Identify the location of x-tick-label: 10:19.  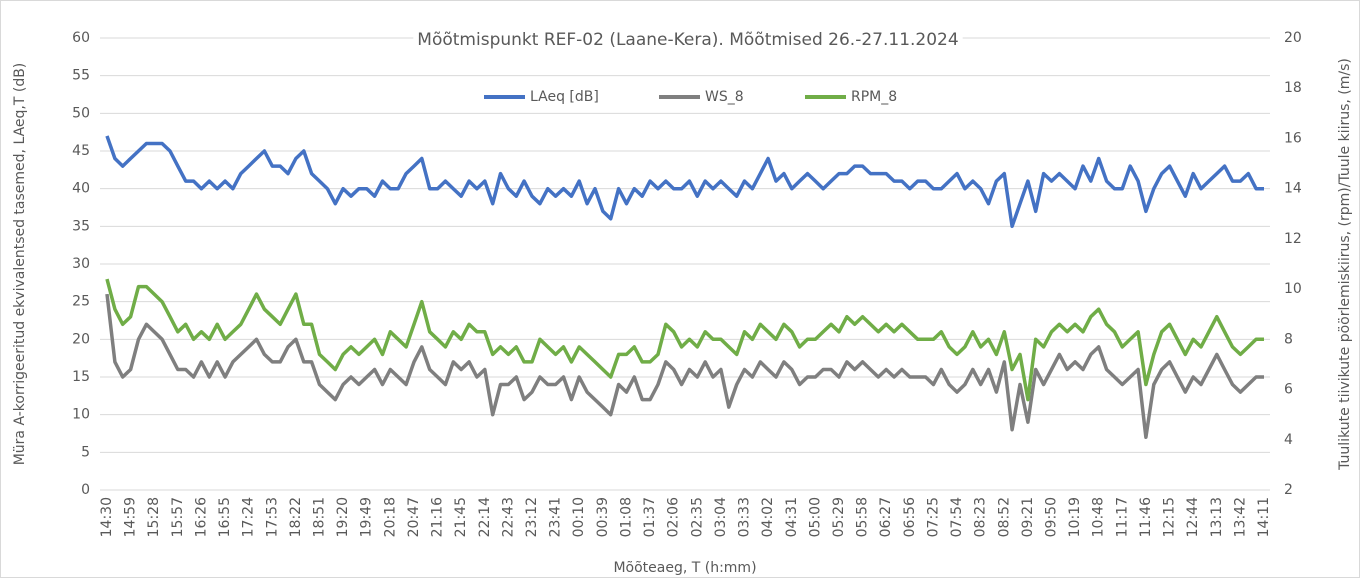
(1075, 517).